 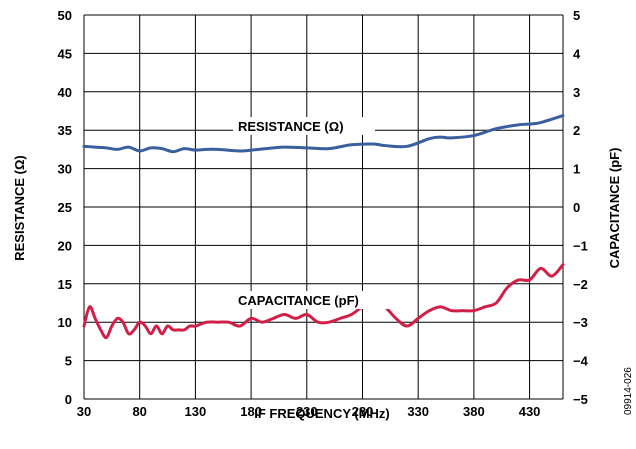 What do you see at coordinates (84, 411) in the screenshot?
I see `x-tick-label: 30` at bounding box center [84, 411].